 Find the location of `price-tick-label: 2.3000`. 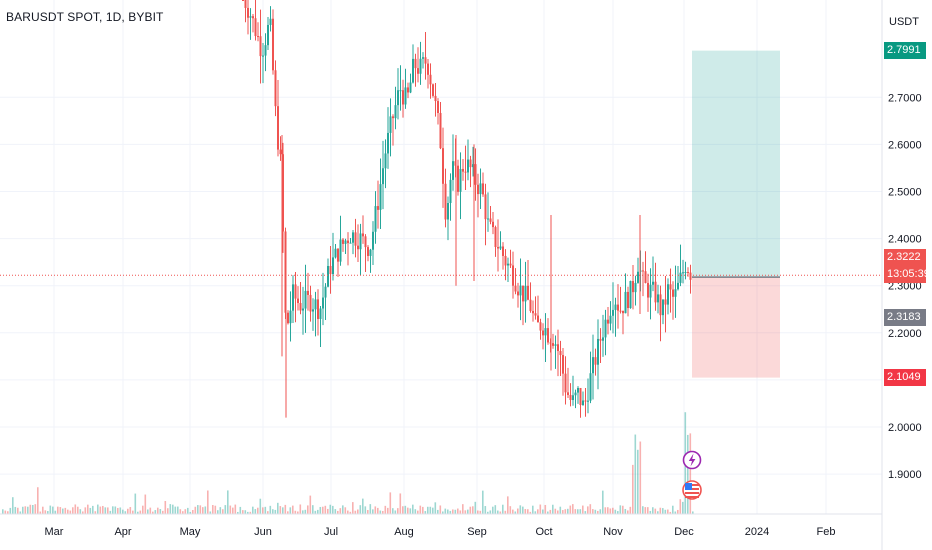

price-tick-label: 2.3000 is located at coordinates (905, 287).